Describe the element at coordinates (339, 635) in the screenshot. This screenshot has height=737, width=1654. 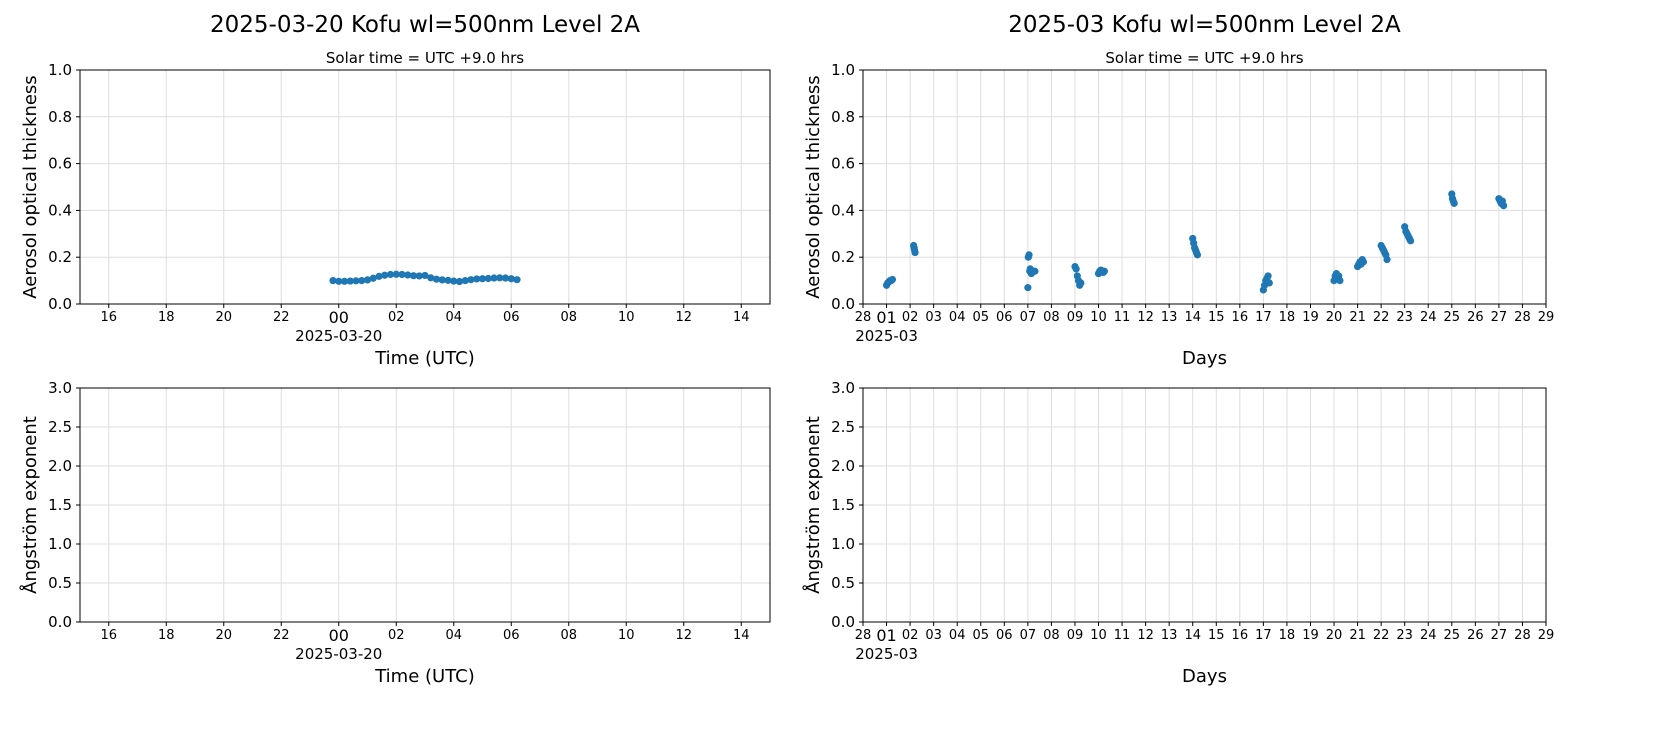
I see `x-tick-label: 00` at that location.